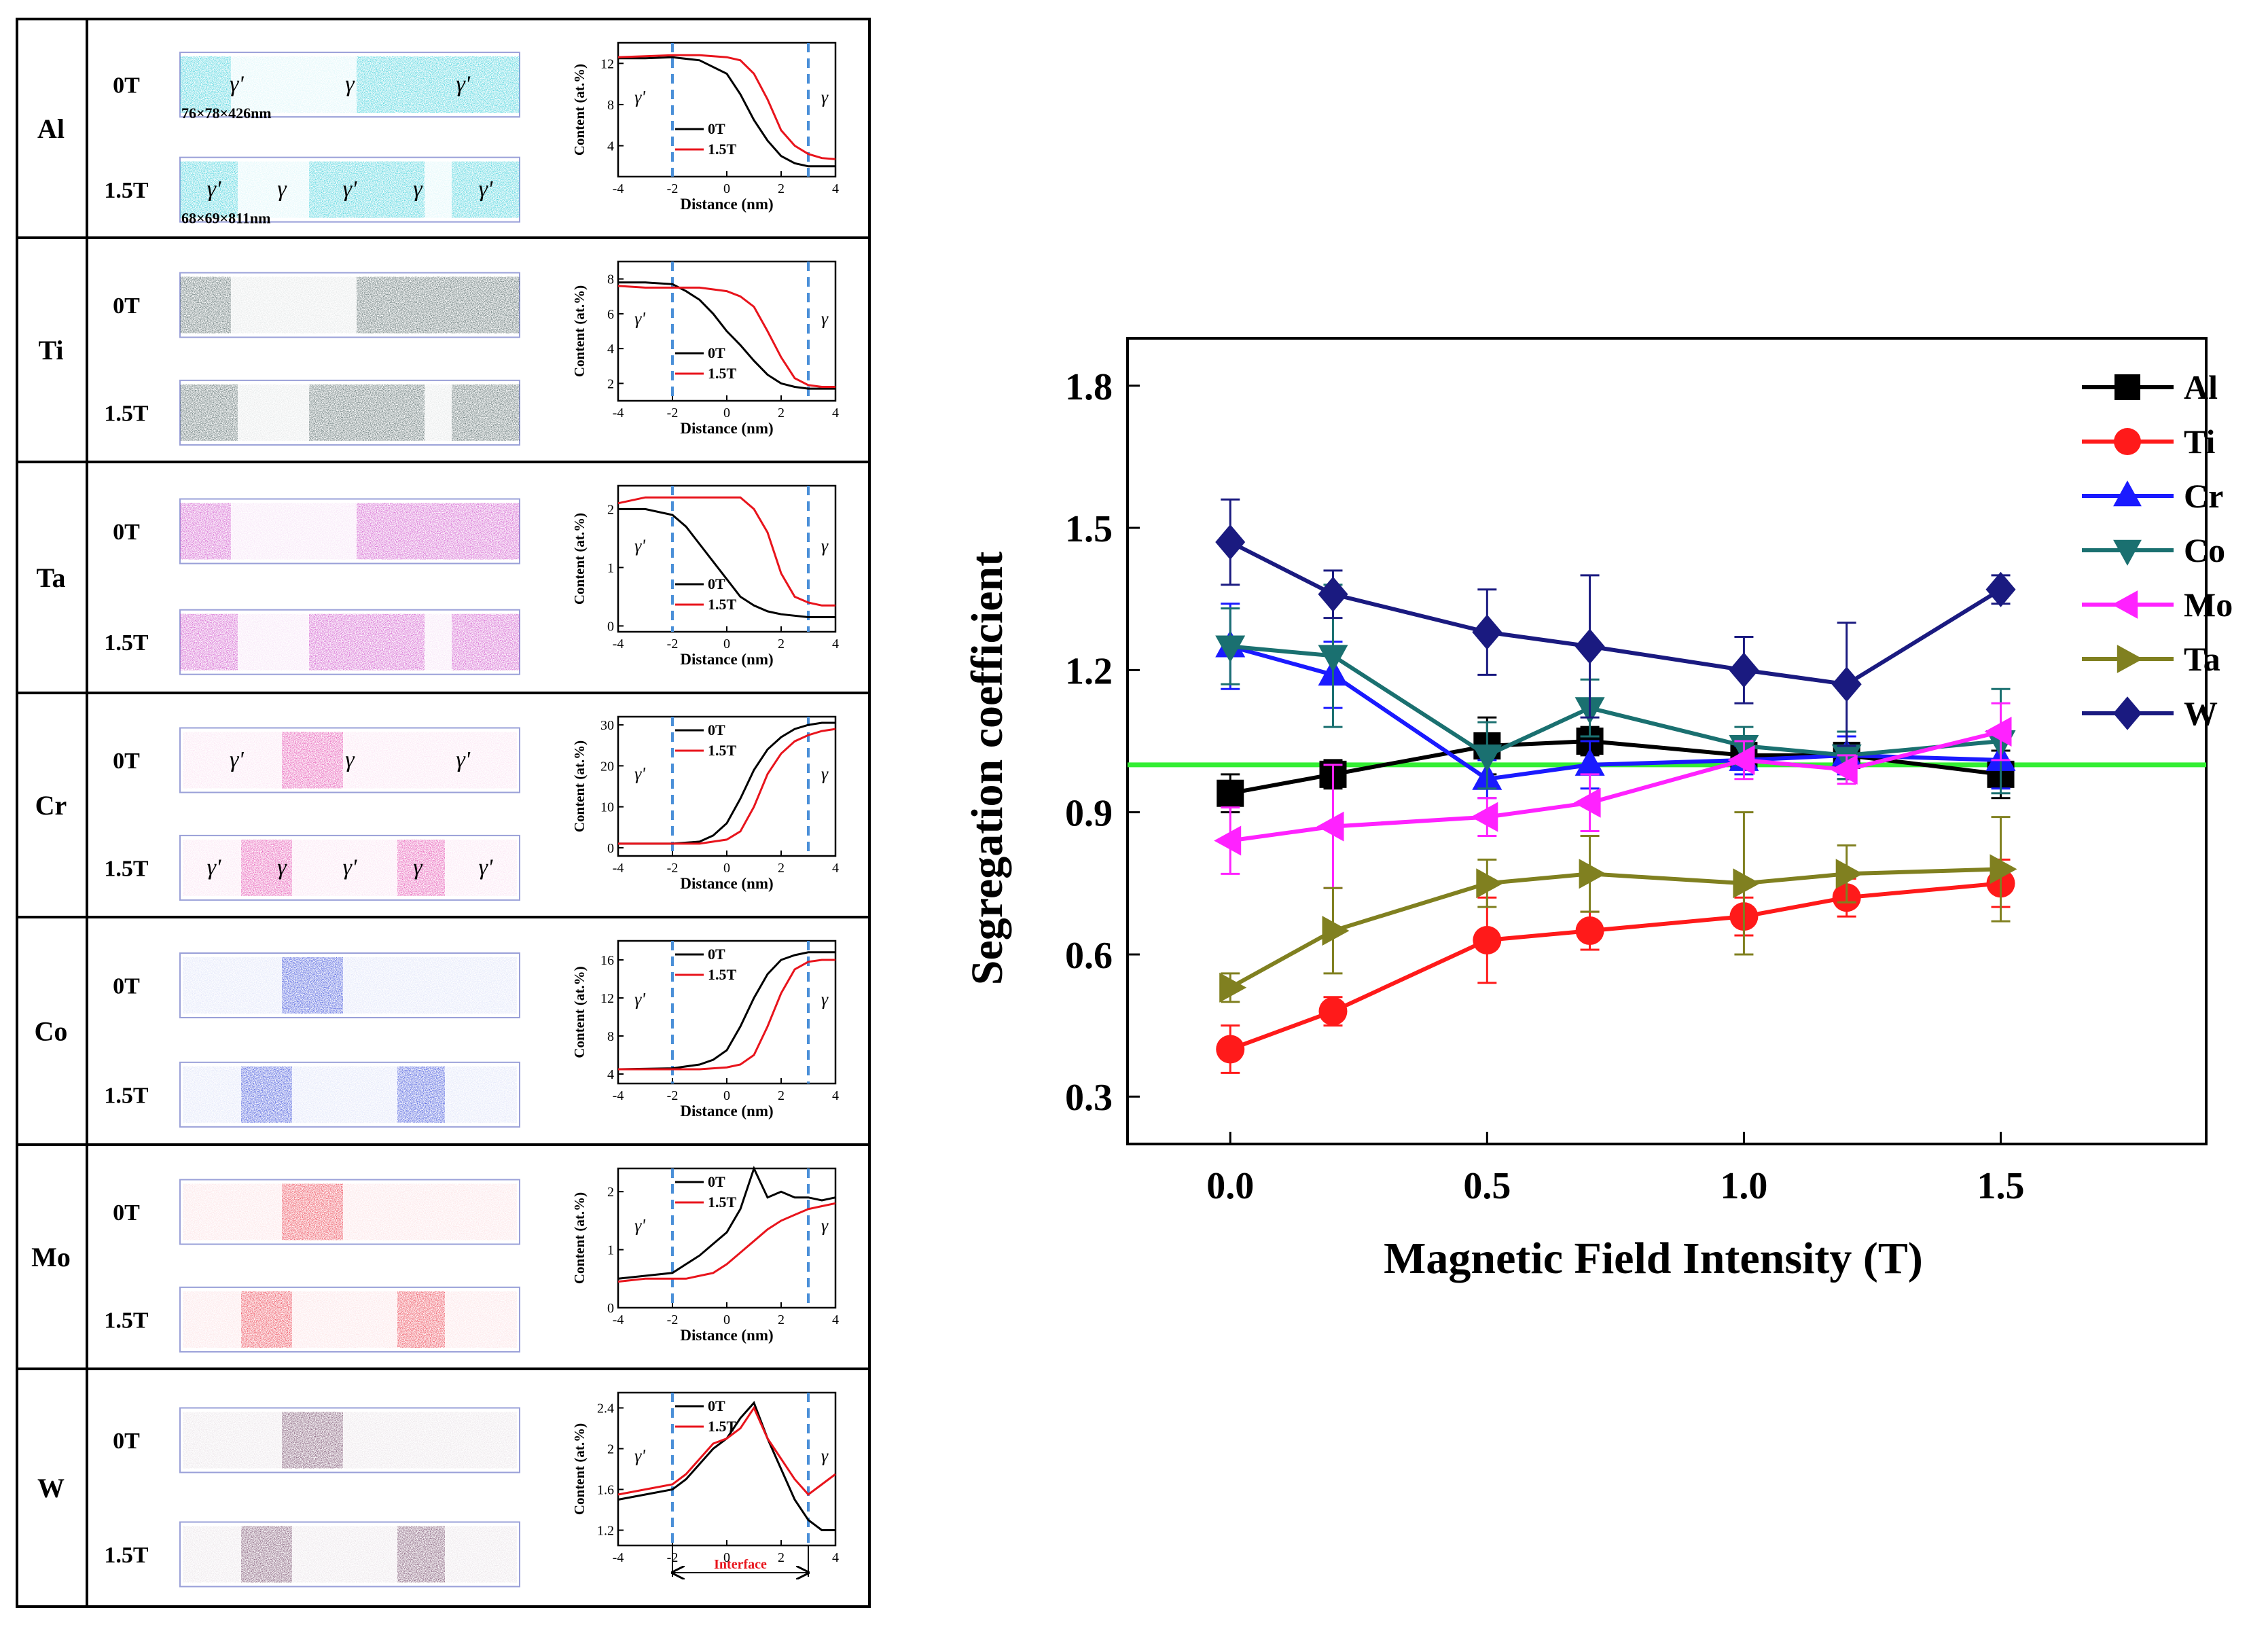 Image resolution: width=2268 pixels, height=1627 pixels. I want to click on reconstruction-0t, so click(350, 1212).